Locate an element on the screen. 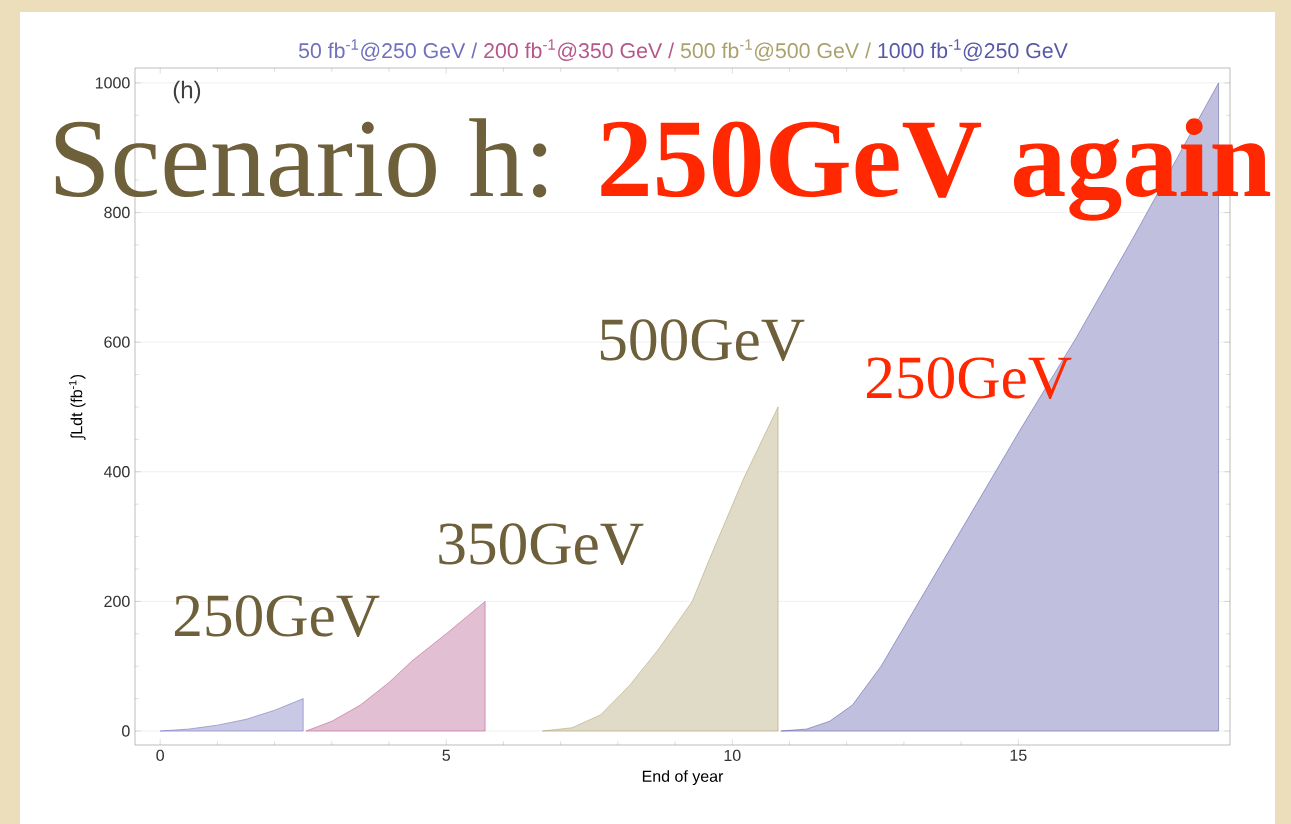 This screenshot has width=1291, height=824. y-tick-label: 800 is located at coordinates (117, 212).